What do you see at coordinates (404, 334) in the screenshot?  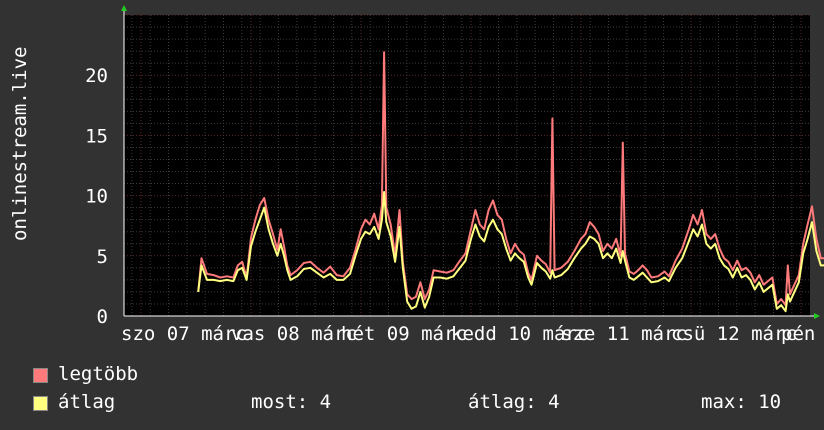 I see `x-tick-label: hét 09 márc` at bounding box center [404, 334].